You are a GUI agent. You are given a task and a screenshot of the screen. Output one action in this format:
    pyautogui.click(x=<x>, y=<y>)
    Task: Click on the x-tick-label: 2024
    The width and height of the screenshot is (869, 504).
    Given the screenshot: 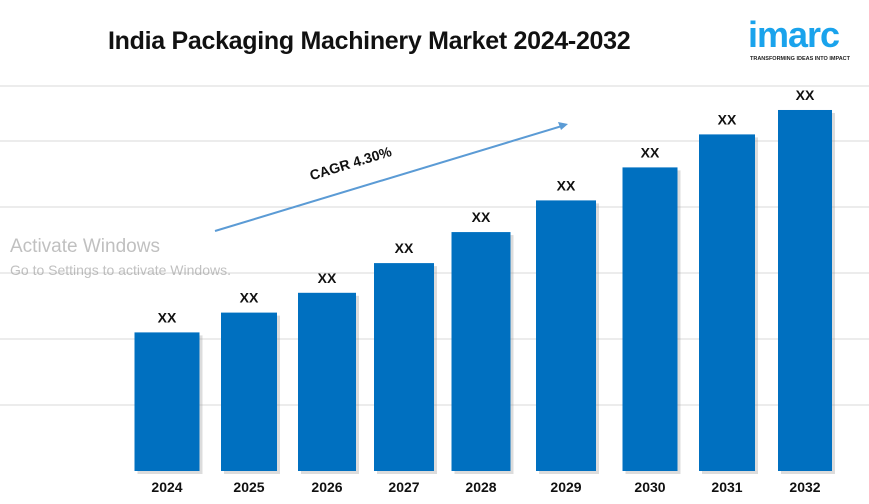 What is the action you would take?
    pyautogui.click(x=166, y=487)
    